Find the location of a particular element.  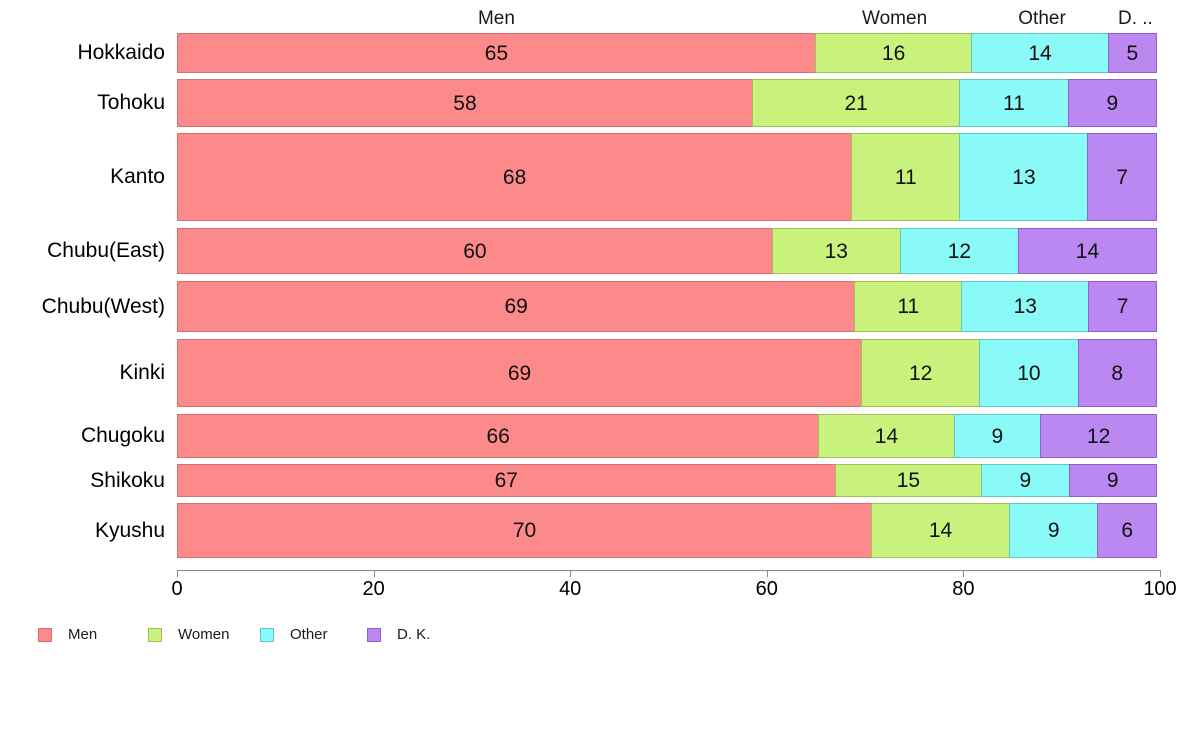

bar-segment: 69 is located at coordinates (516, 306).